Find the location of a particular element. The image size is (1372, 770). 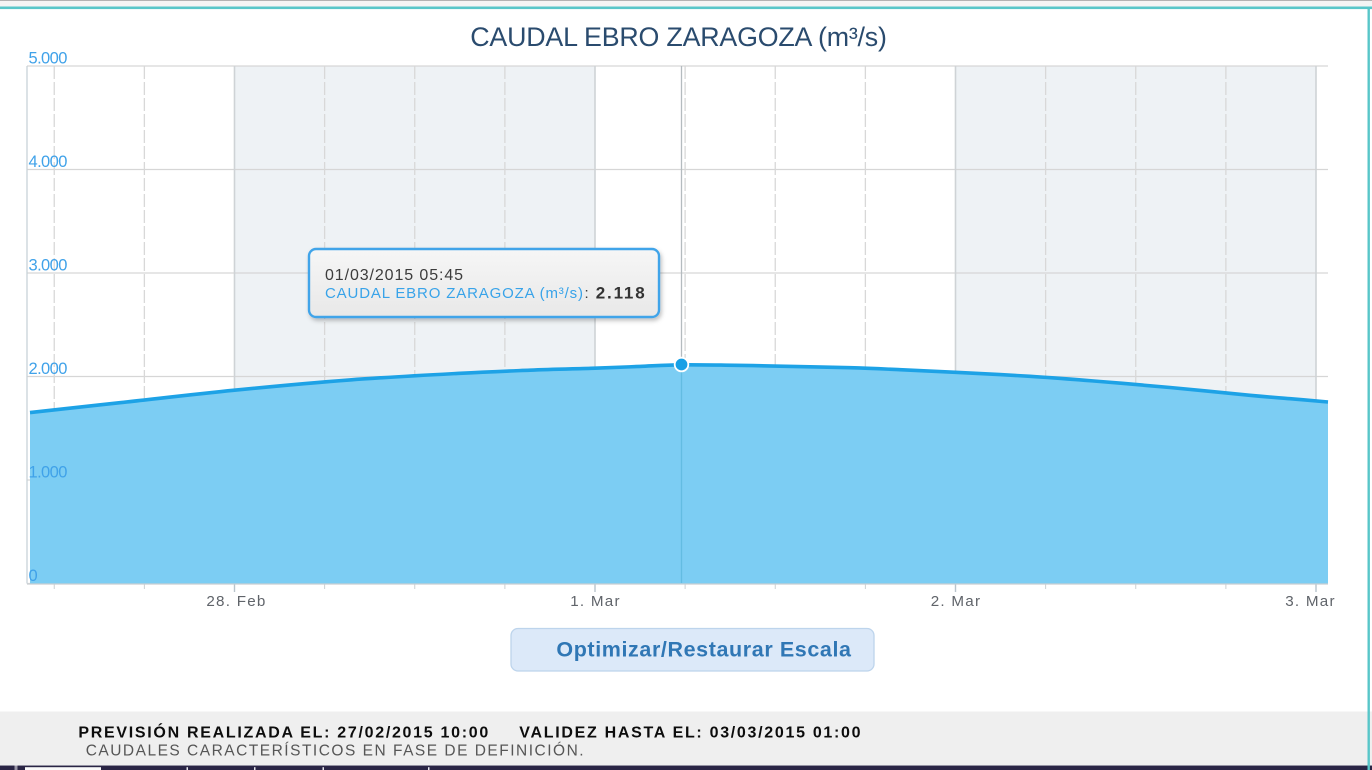

svg-text: 0 is located at coordinates (33, 576).